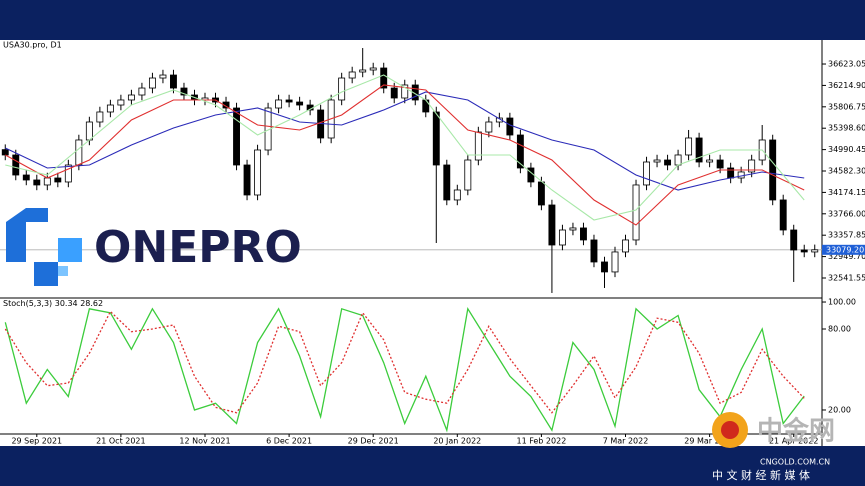 The height and width of the screenshot is (486, 865). I want to click on x-tick-label: 6 Dec 2021, so click(289, 441).